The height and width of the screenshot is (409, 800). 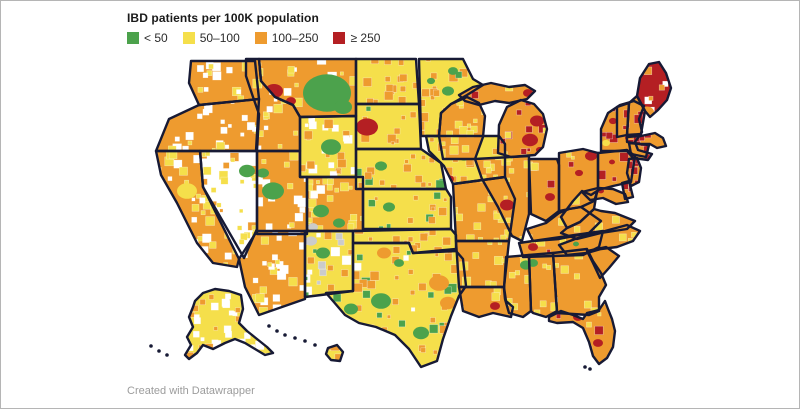 I want to click on state-OH, so click(x=578, y=180).